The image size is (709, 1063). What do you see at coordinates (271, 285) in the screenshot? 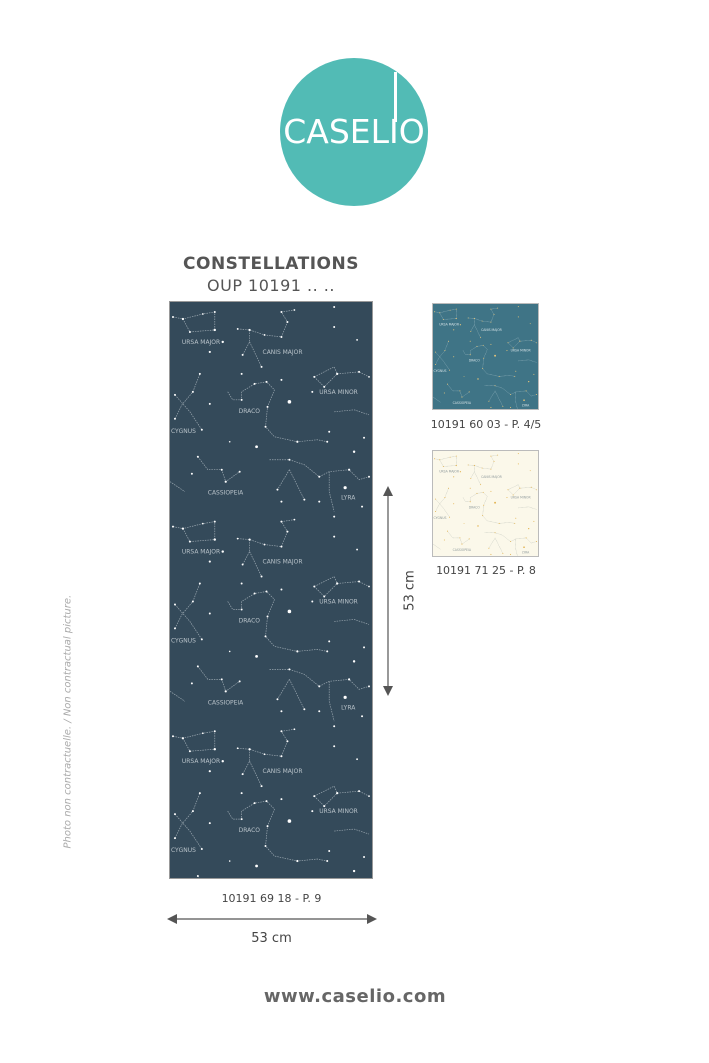
I see `product-reference: OUP 10191 .. ..` at bounding box center [271, 285].